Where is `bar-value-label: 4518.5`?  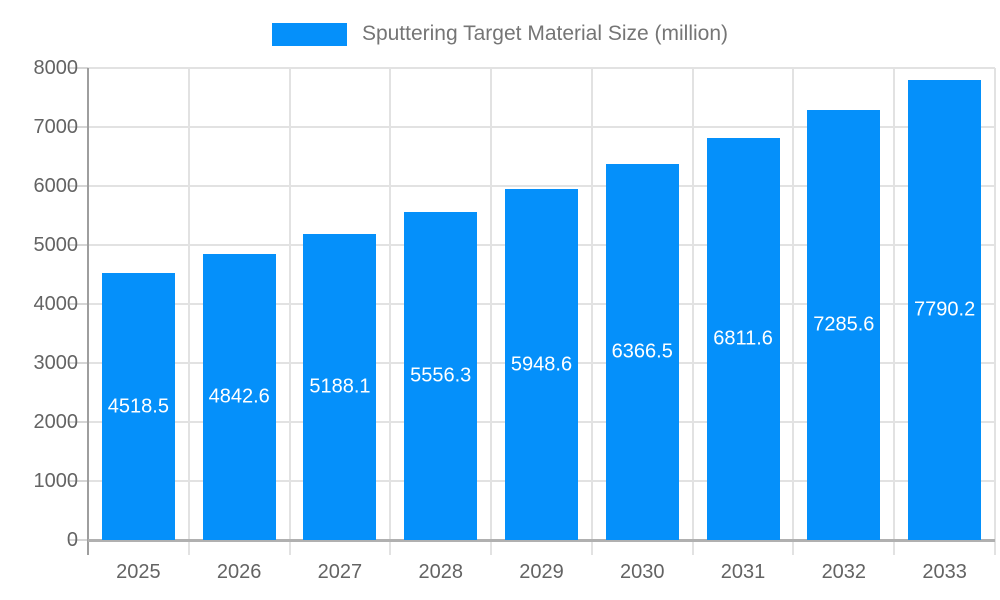 bar-value-label: 4518.5 is located at coordinates (138, 406).